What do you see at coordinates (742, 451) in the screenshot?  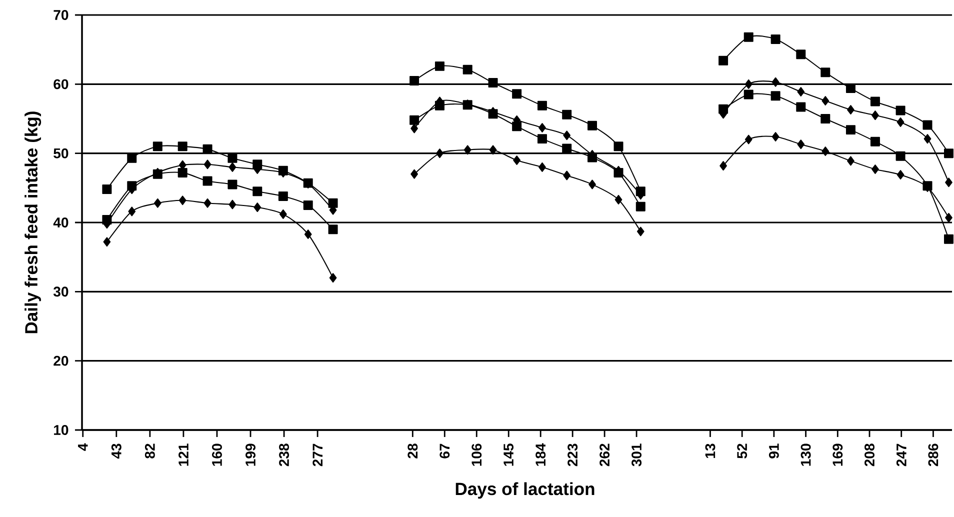 I see `x-tick-label: 52` at bounding box center [742, 451].